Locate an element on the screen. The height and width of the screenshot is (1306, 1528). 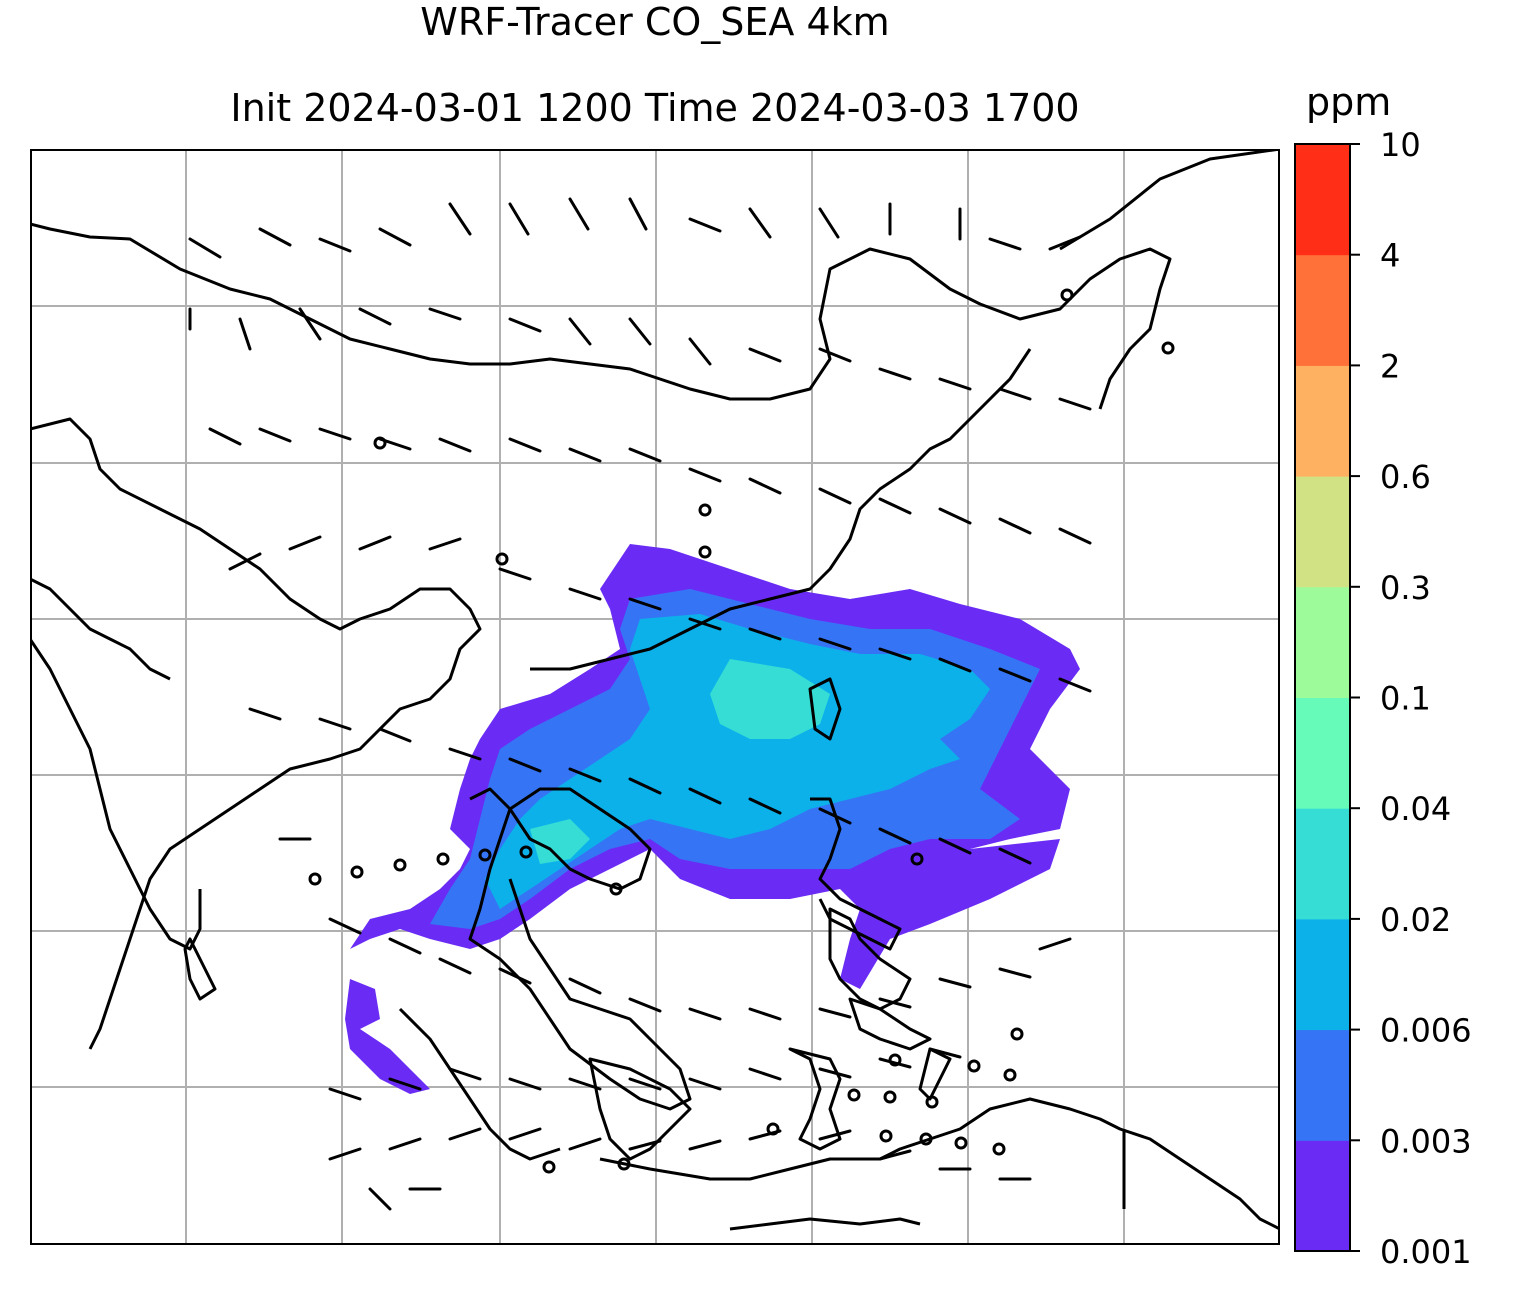
colorbar-tick-label: 0.02 is located at coordinates (1415, 920).